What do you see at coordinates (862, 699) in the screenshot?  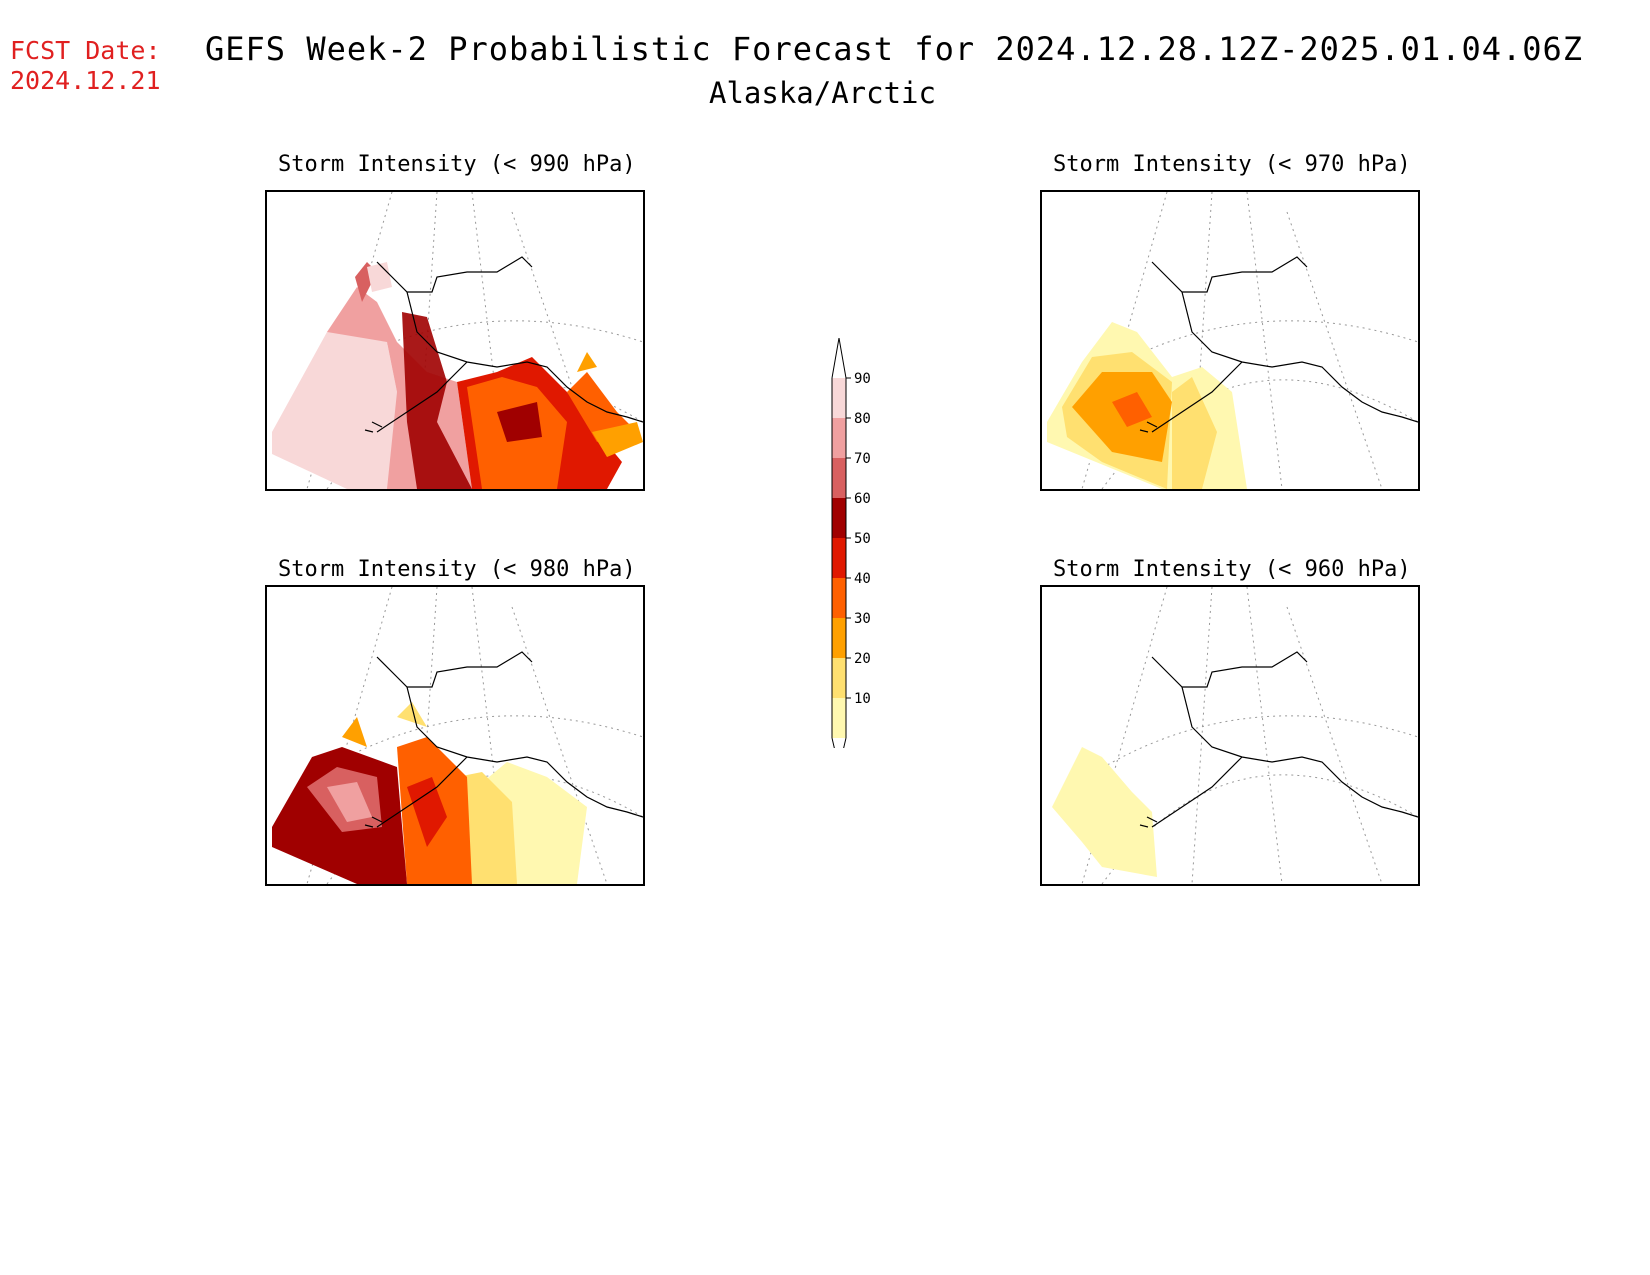 I see `colorbar-label-10: 10` at bounding box center [862, 699].